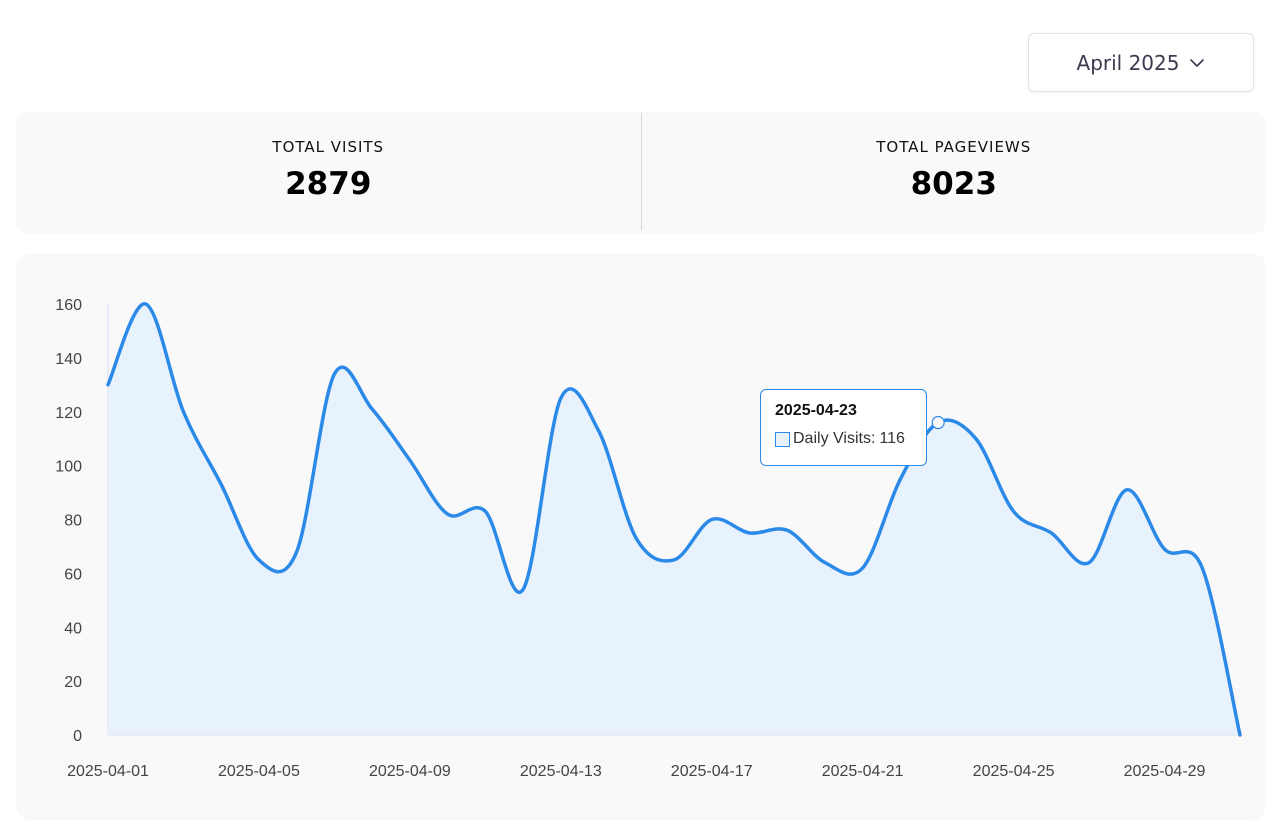  What do you see at coordinates (863, 771) in the screenshot?
I see `x-tick-label: 2025-04-21` at bounding box center [863, 771].